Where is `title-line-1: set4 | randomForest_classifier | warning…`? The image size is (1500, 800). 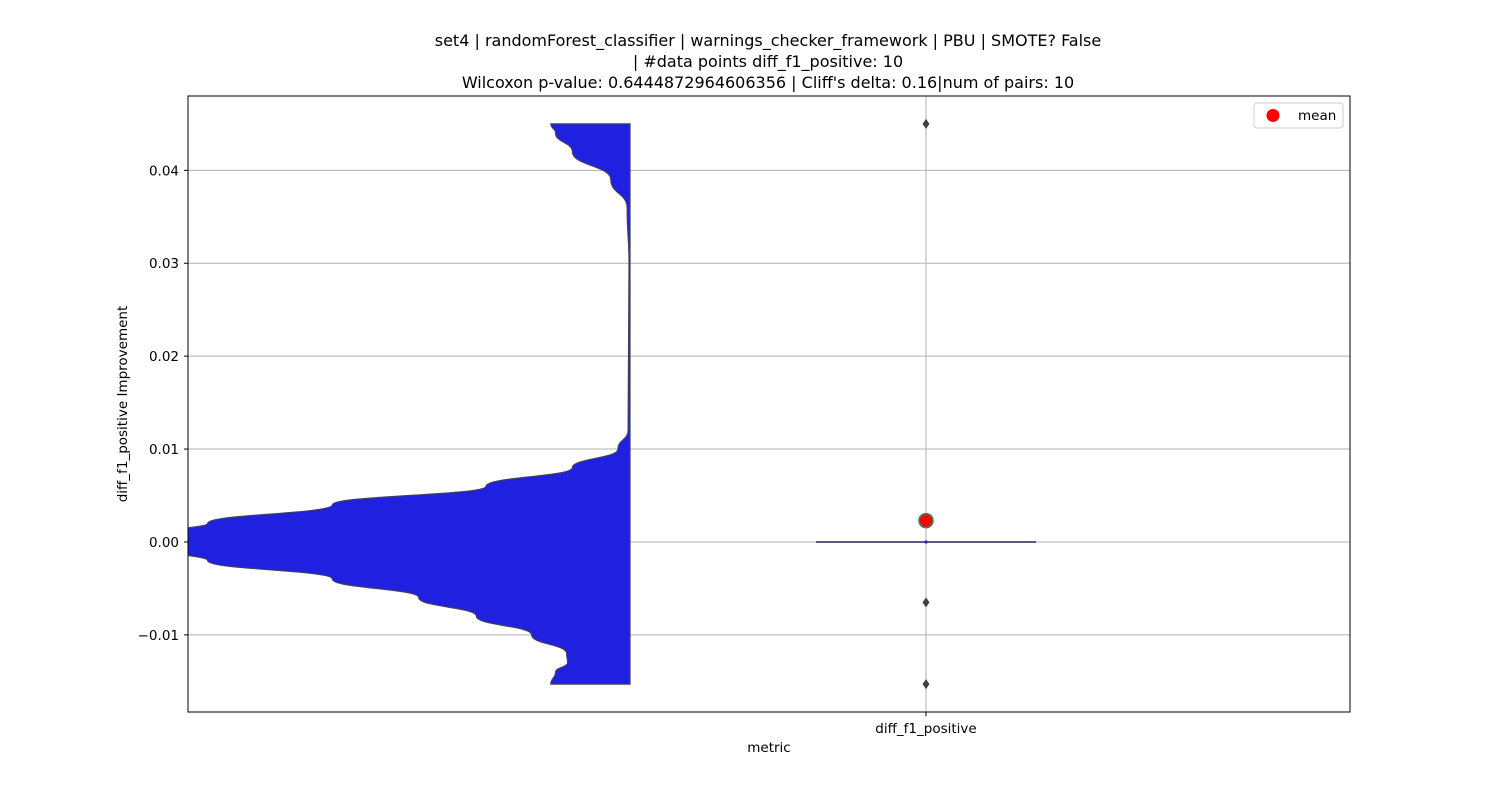
title-line-1: set4 | randomForest_classifier | warning… is located at coordinates (768, 41).